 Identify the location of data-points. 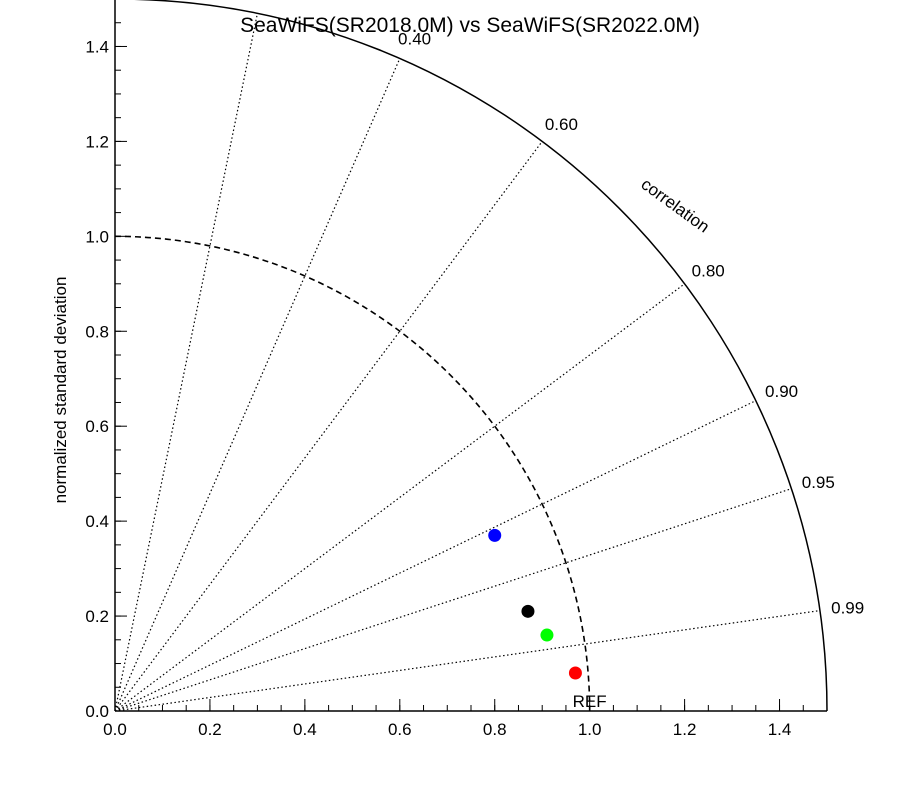
(535, 604).